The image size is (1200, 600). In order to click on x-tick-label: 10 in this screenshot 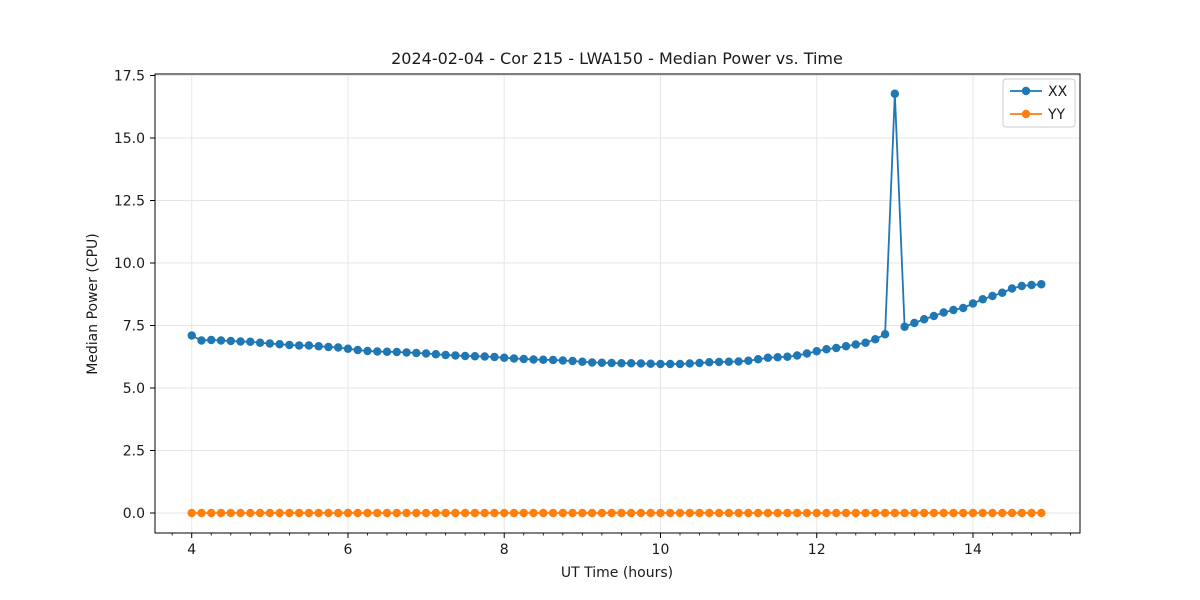, I will do `click(661, 550)`.